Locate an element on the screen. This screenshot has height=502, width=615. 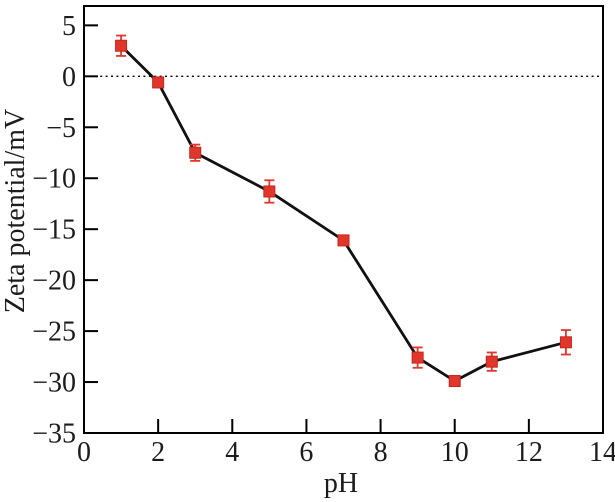
y-tick-label: −10 is located at coordinates (54, 179).